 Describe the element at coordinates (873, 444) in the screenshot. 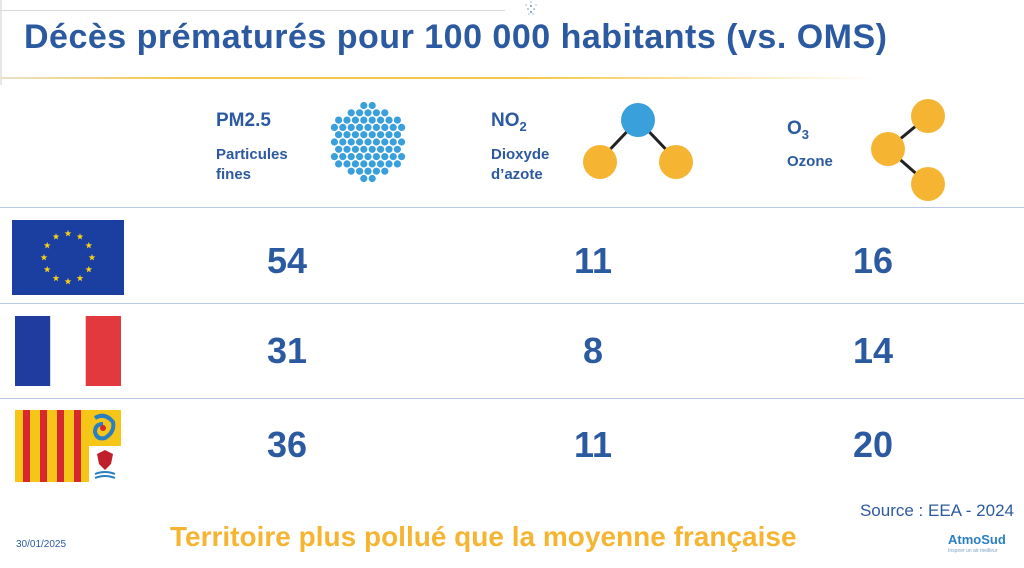

I see `region-o3-value: 20` at that location.